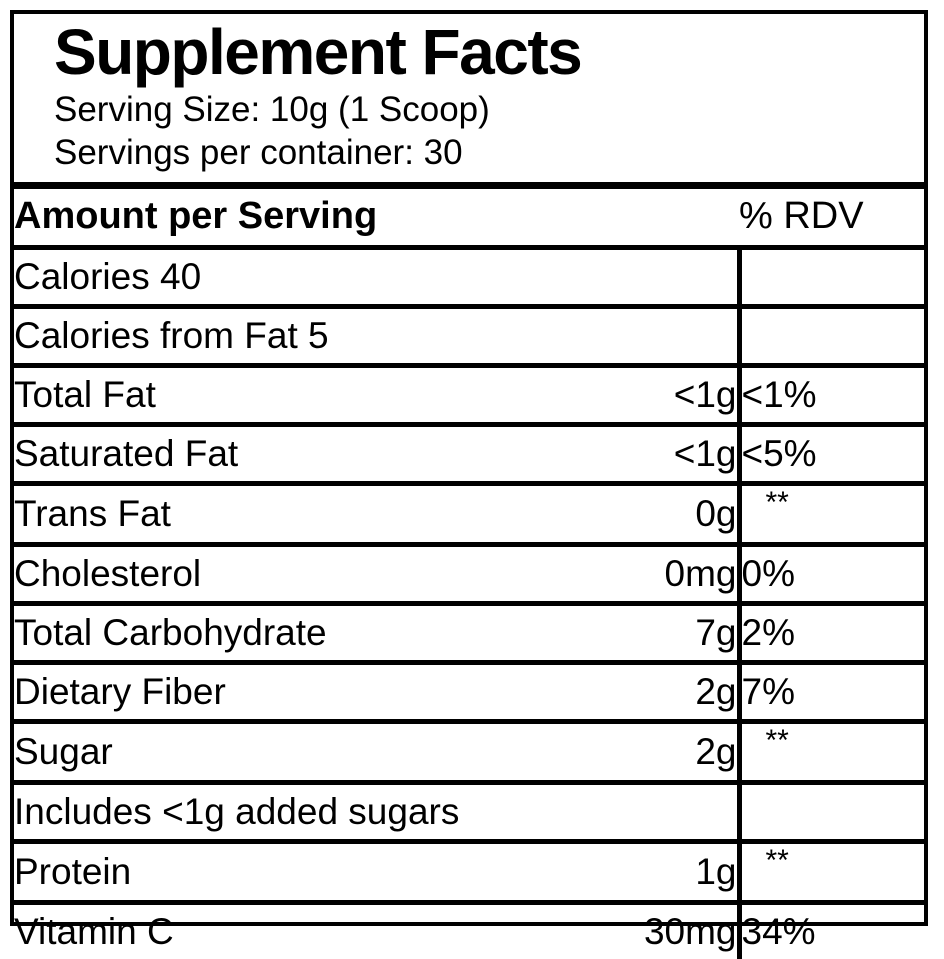 Image resolution: width=944 pixels, height=959 pixels. I want to click on serving-size-text: Serving Size: 10g (1 Scoop), so click(272, 110).